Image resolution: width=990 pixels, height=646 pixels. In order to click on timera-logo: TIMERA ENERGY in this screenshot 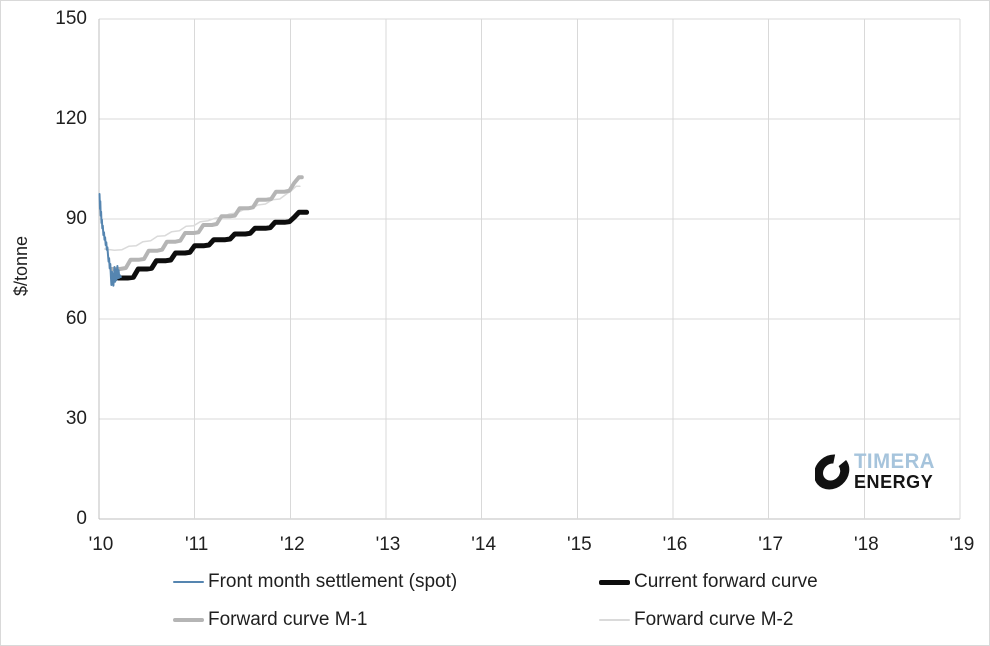, I will do `click(876, 471)`.